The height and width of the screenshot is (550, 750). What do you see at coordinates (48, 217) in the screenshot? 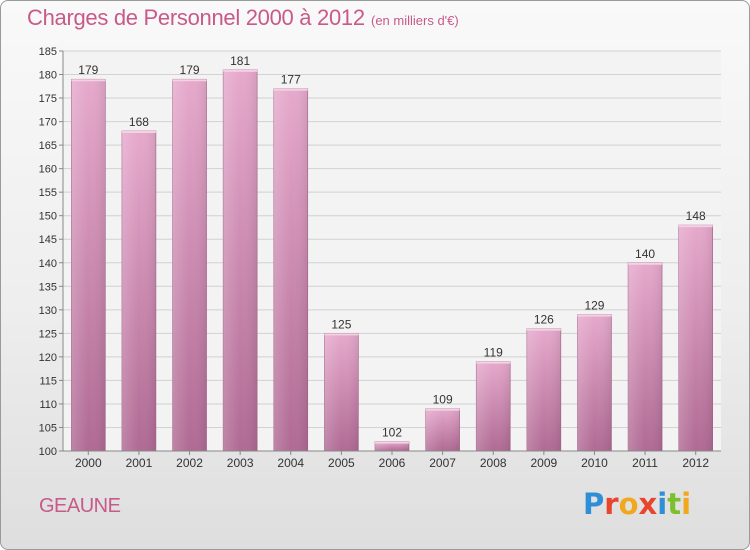
I see `y-tick-label: 150` at bounding box center [48, 217].